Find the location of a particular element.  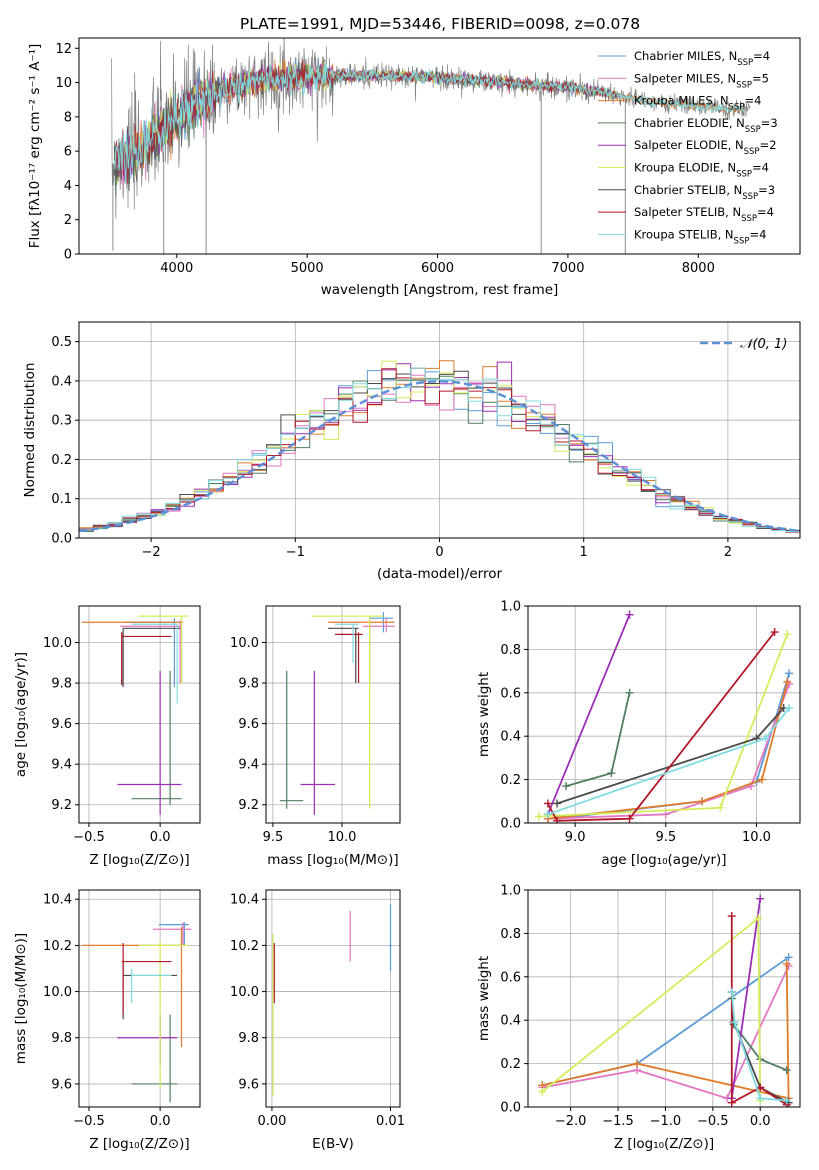

model-line-kroupa_stelib is located at coordinates (429, 122).